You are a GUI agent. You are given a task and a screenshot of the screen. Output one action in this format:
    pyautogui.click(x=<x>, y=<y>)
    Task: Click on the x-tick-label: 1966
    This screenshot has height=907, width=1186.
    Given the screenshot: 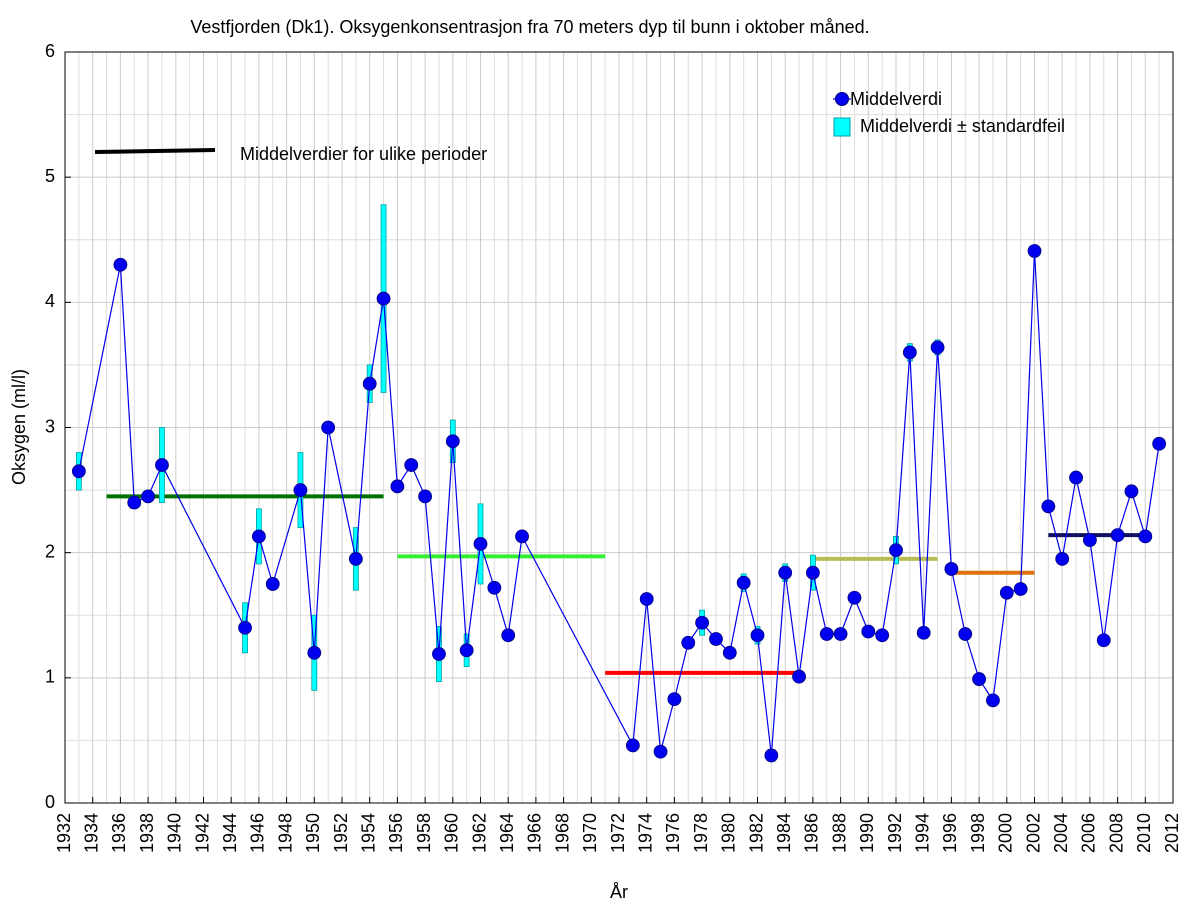 What is the action you would take?
    pyautogui.click(x=535, y=833)
    